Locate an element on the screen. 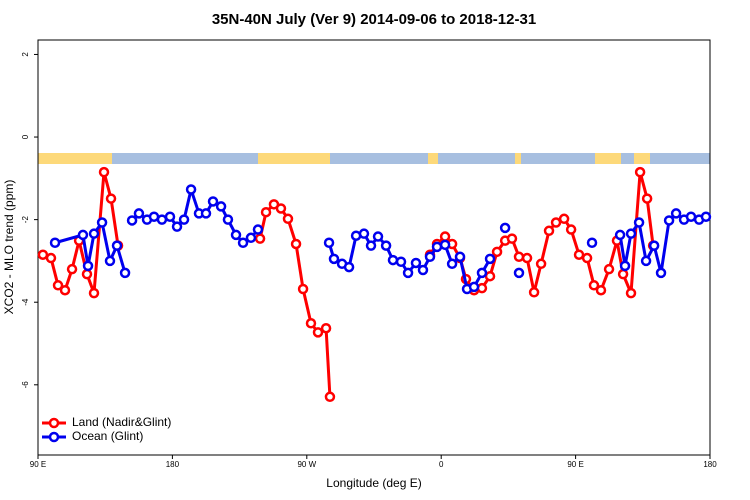  x-tick-label: 0 is located at coordinates (441, 464).